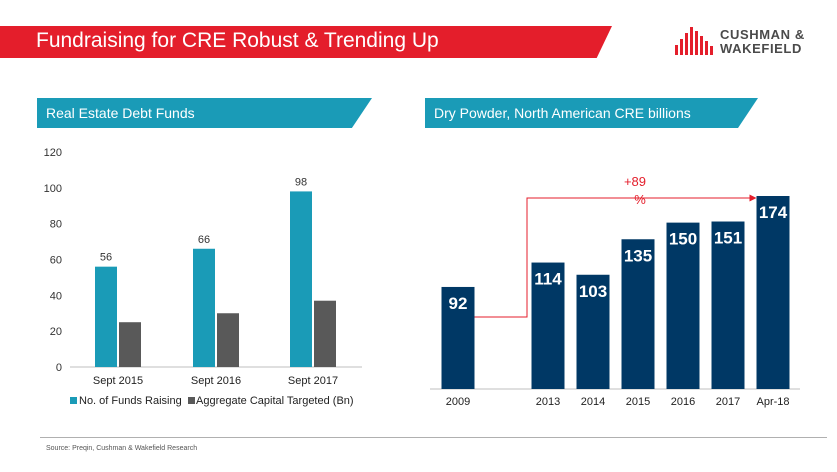 This screenshot has height=472, width=837. Describe the element at coordinates (683, 402) in the screenshot. I see `x-tick-label: 2016` at that location.